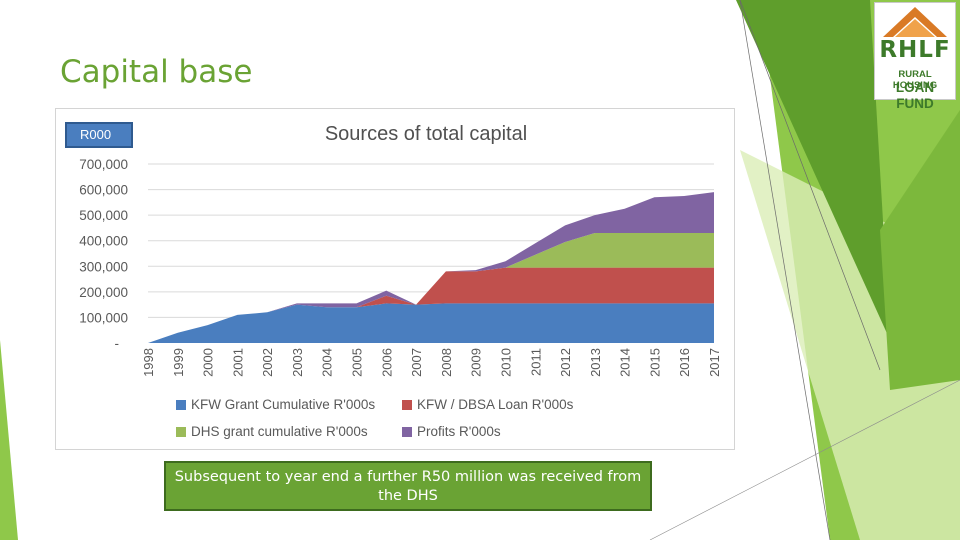 The image size is (960, 540). What do you see at coordinates (684, 362) in the screenshot?
I see `x-tick-label: 2016` at bounding box center [684, 362].